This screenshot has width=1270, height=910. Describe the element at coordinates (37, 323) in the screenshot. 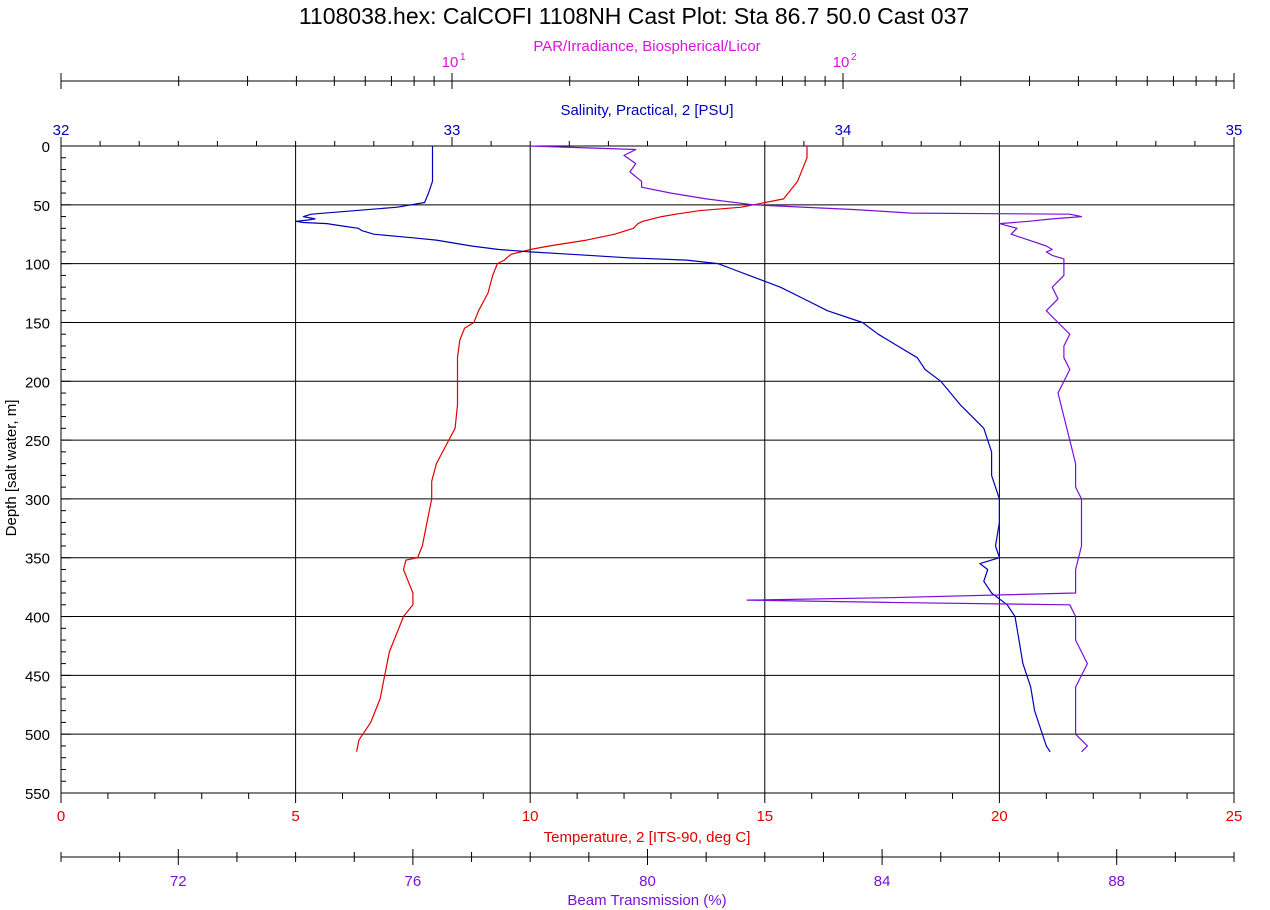

I see `depth-tick-label: 150` at that location.